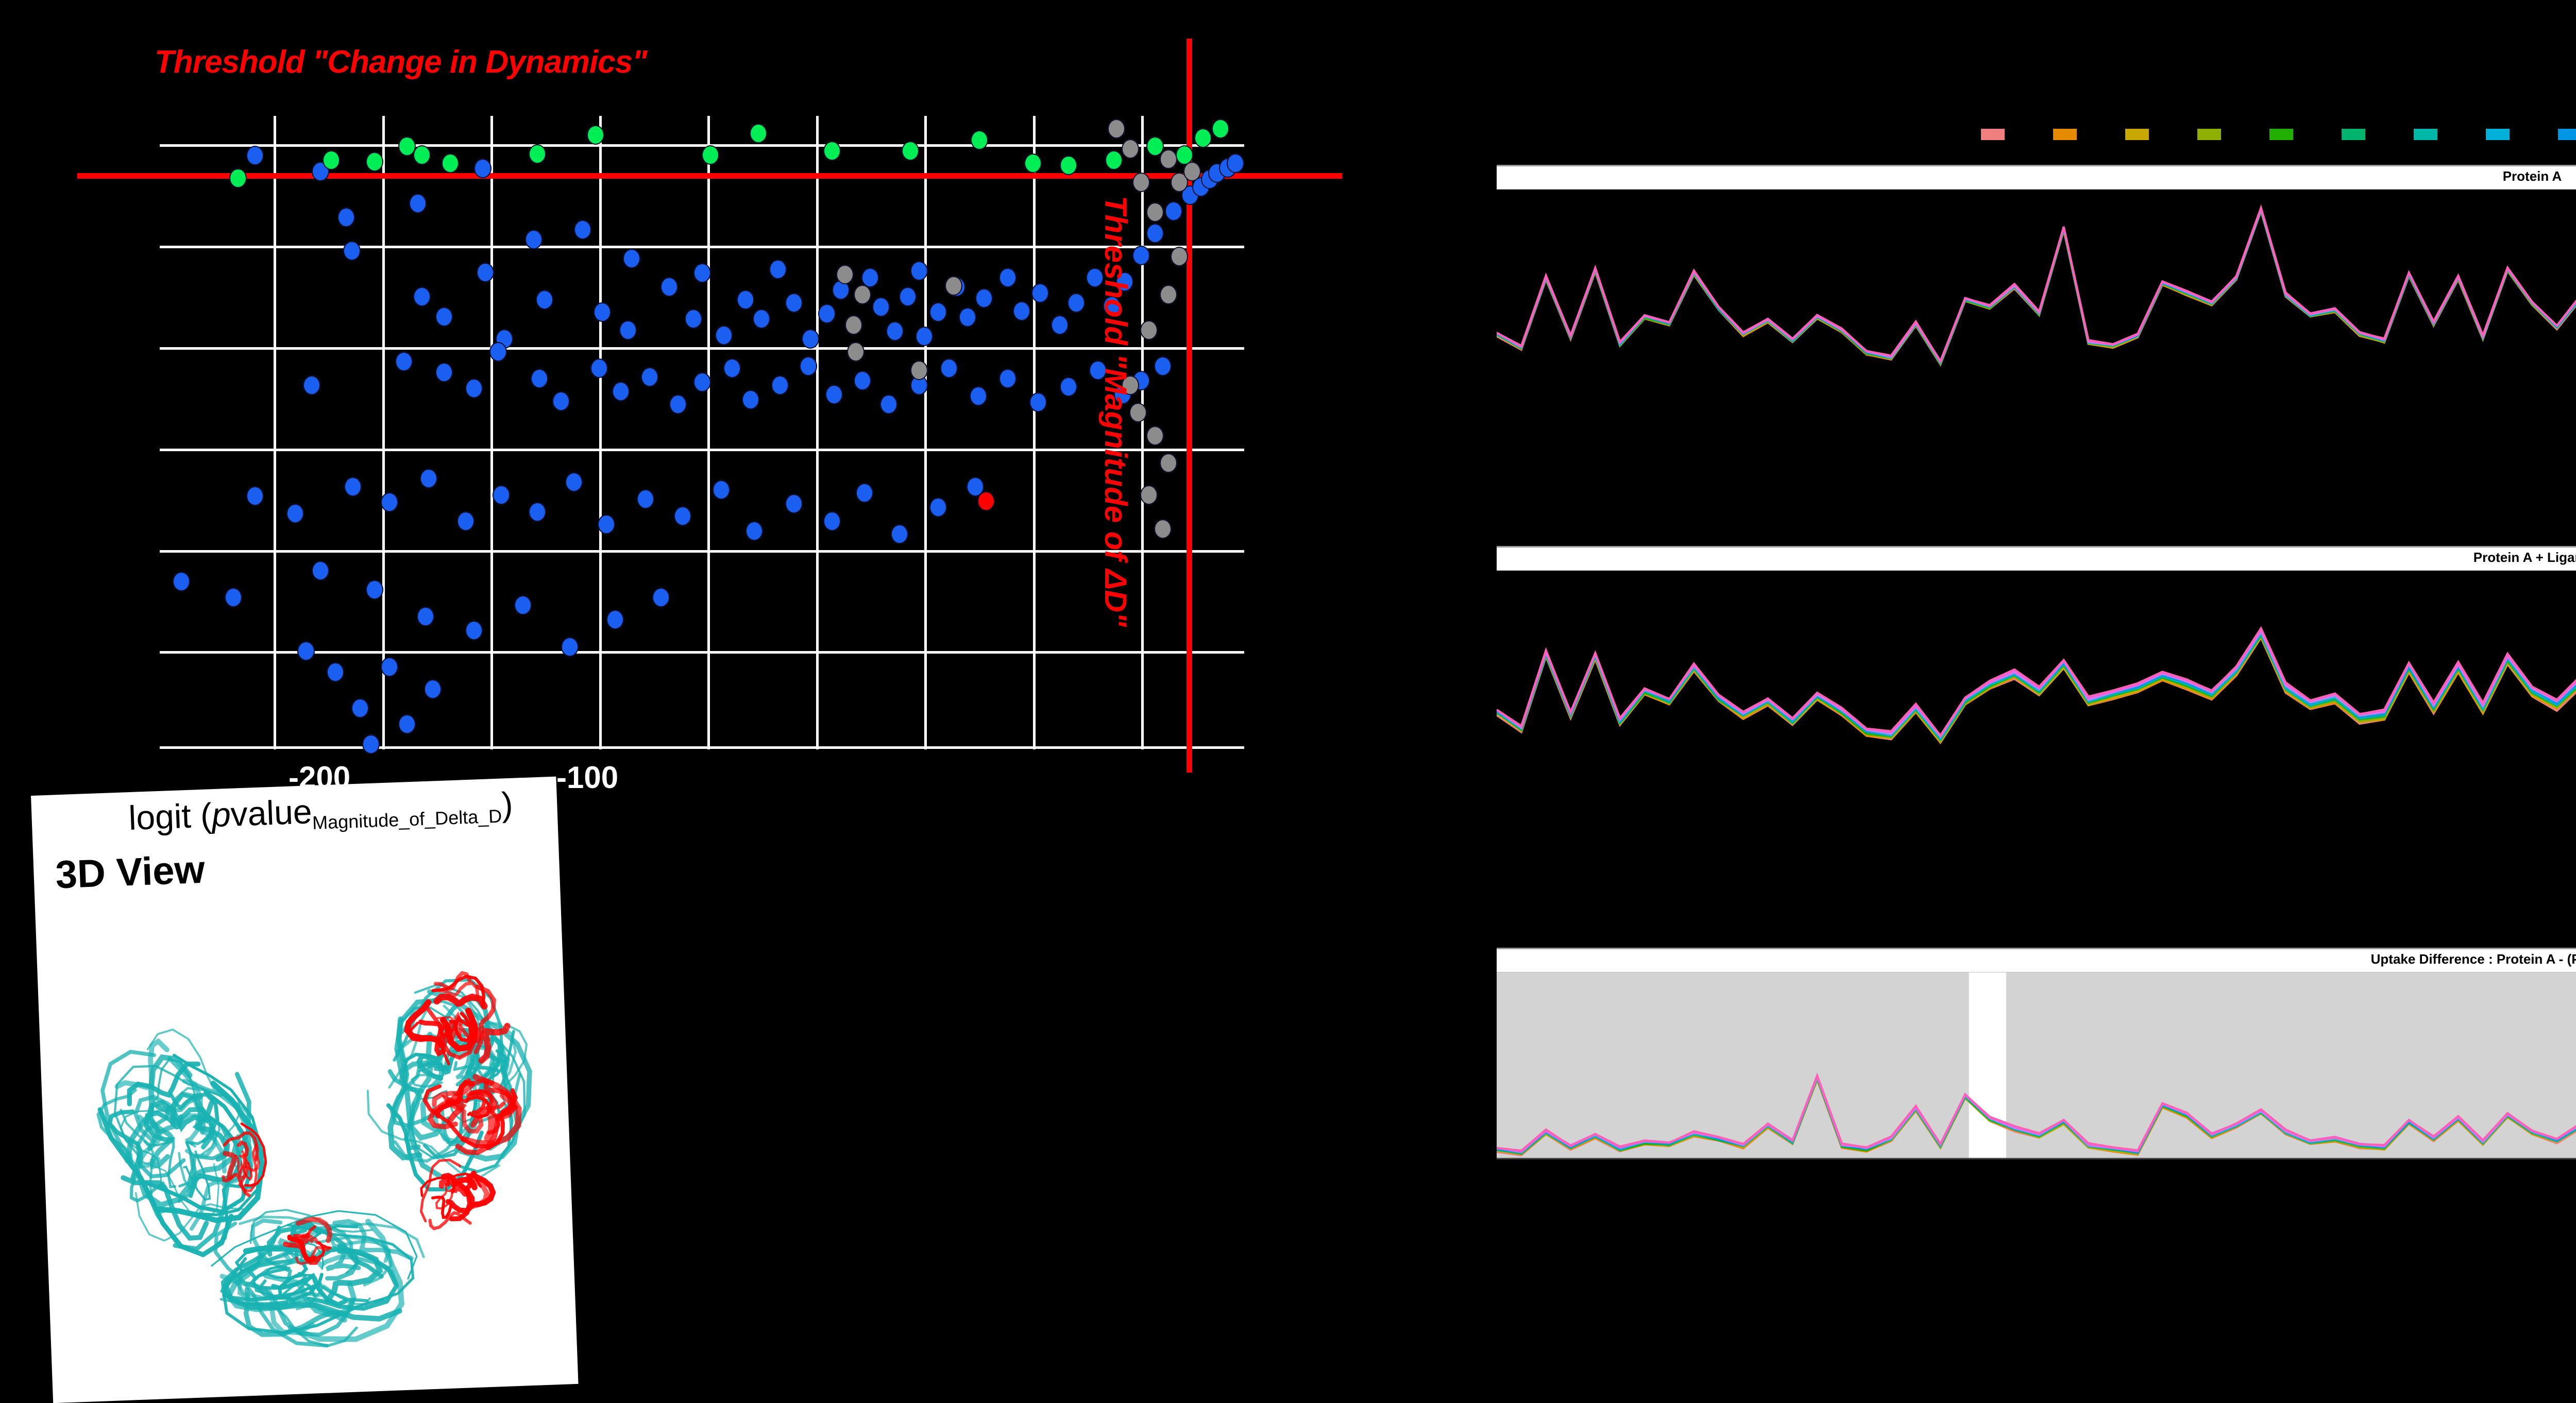  What do you see at coordinates (2036, 1065) in the screenshot?
I see `uptake-difference-traces` at bounding box center [2036, 1065].